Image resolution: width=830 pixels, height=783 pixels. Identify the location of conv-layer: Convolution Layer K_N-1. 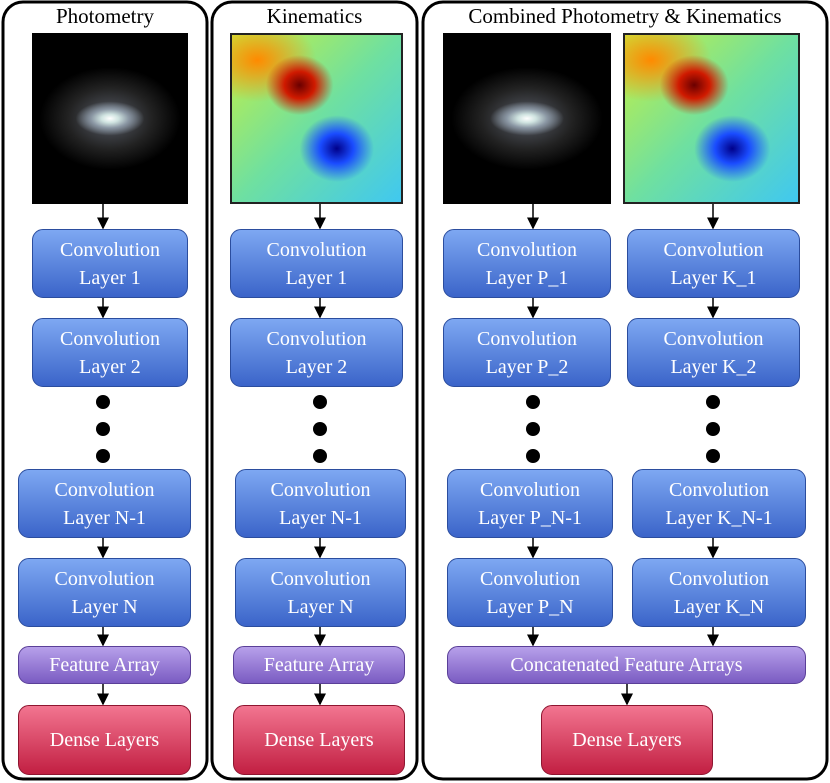
(719, 503).